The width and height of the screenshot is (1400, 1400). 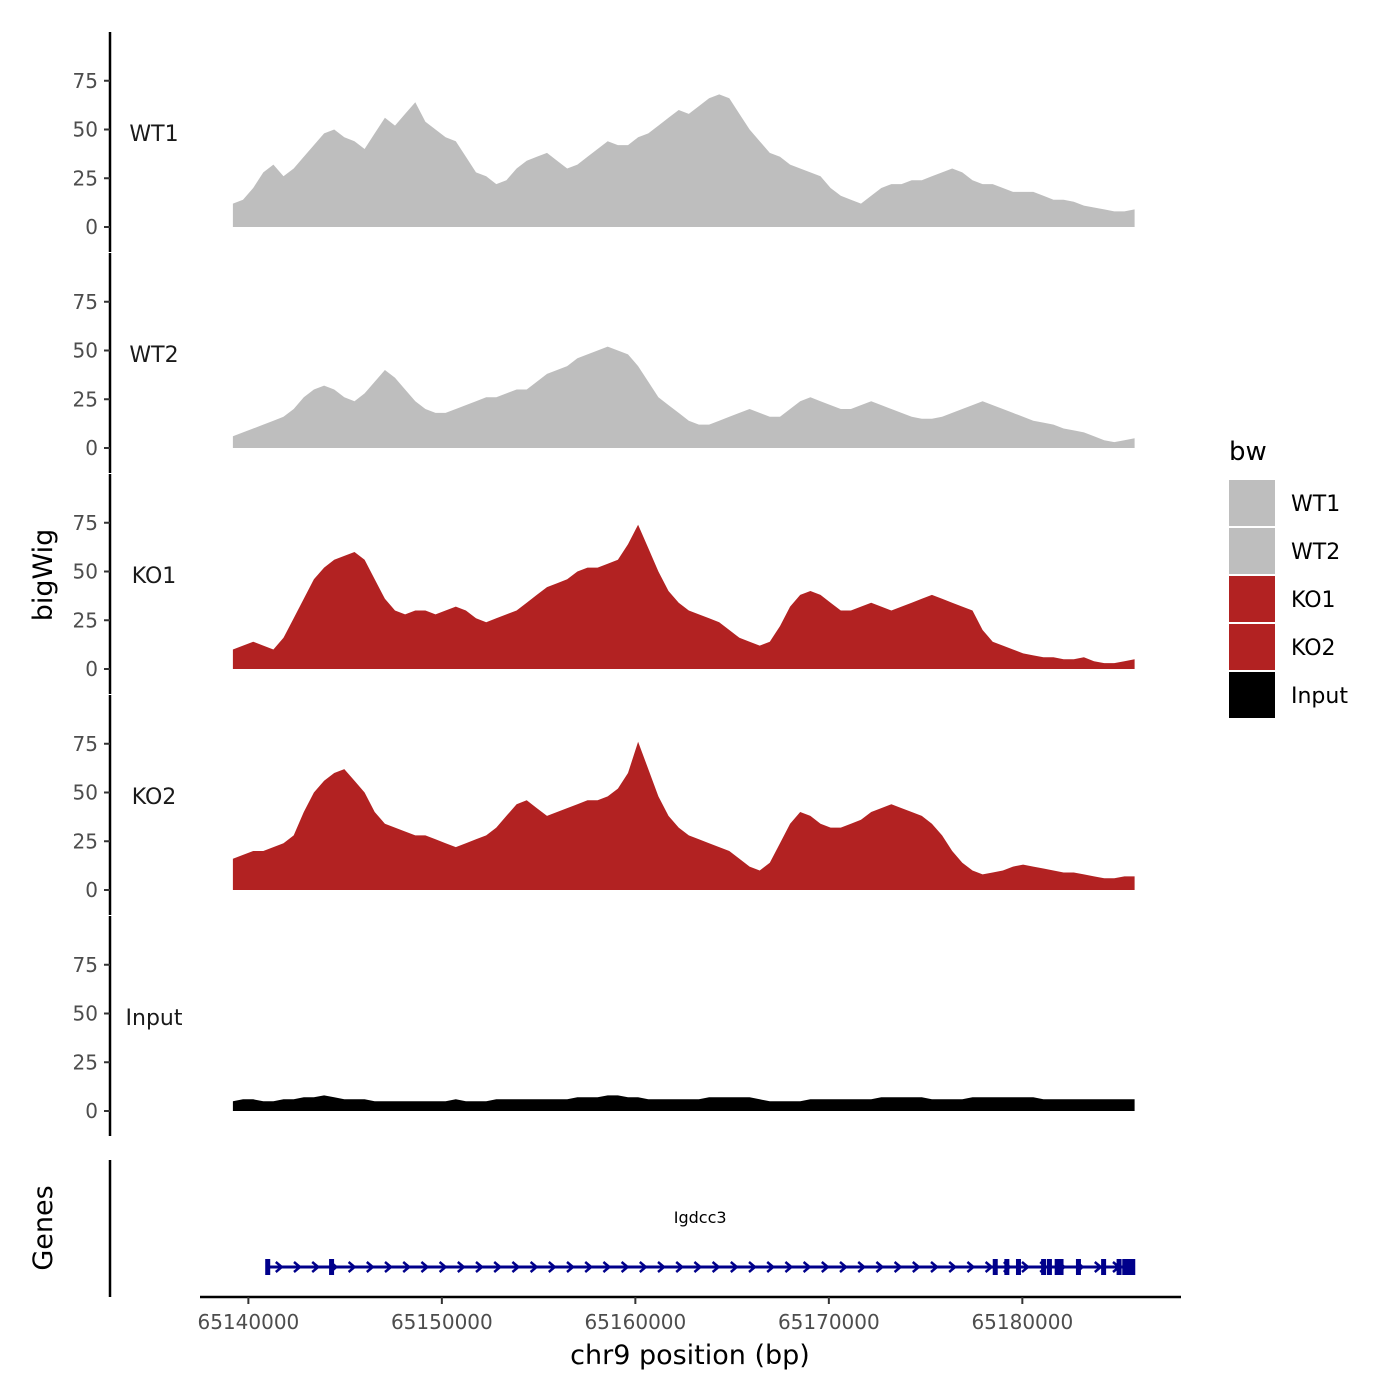 What do you see at coordinates (683, 815) in the screenshot?
I see `area-ko2` at bounding box center [683, 815].